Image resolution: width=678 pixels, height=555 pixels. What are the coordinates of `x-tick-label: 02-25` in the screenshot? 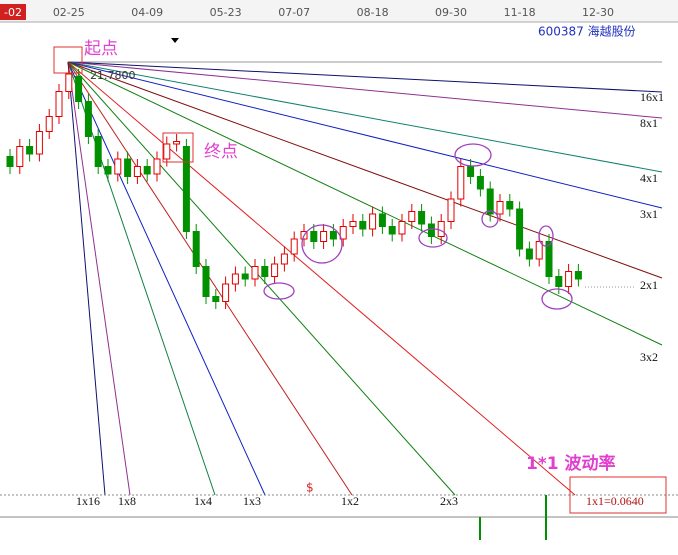 It's located at (69, 12).